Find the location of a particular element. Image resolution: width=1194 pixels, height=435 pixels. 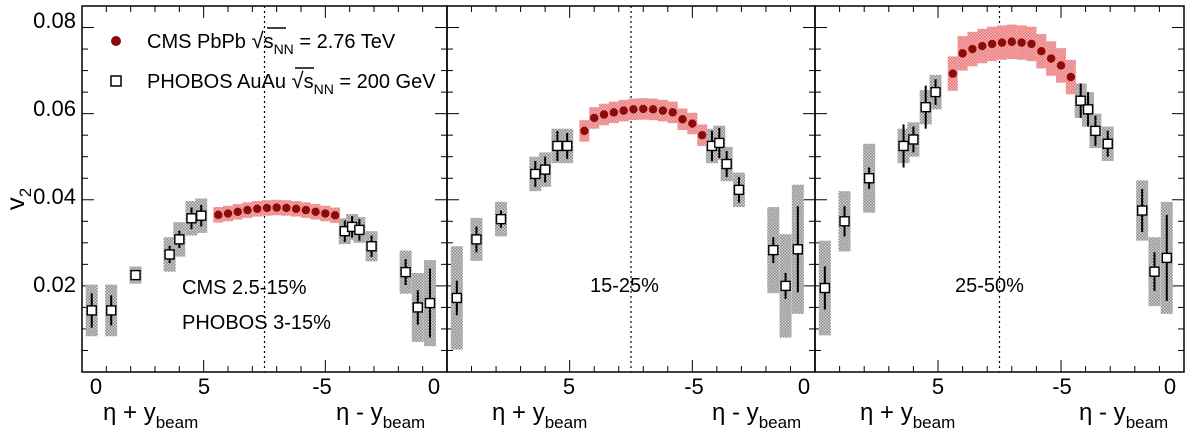

centrality-label-phobos: PHOBOS 3-15% is located at coordinates (256, 323).